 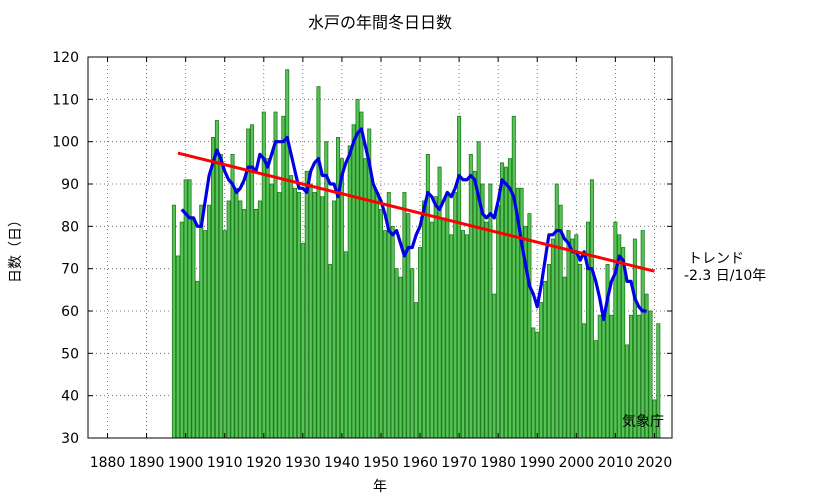 What do you see at coordinates (642, 334) in the screenshot?
I see `bar-2017` at bounding box center [642, 334].